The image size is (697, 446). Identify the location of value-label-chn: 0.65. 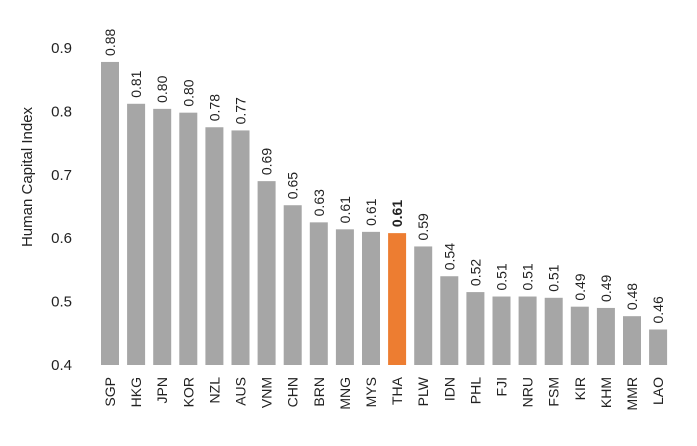
(293, 185).